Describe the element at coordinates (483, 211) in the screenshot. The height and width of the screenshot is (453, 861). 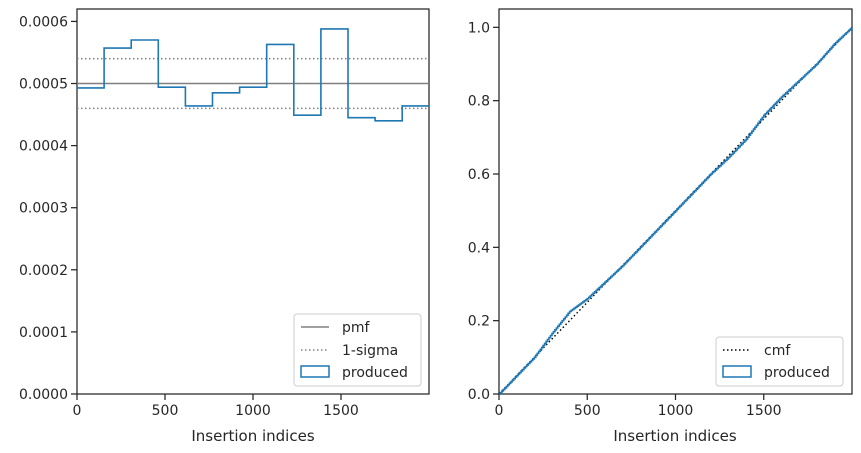
I see `y-axis-ticks: 0.0 0.2 0.4 0.6 0.8 1.0` at that location.